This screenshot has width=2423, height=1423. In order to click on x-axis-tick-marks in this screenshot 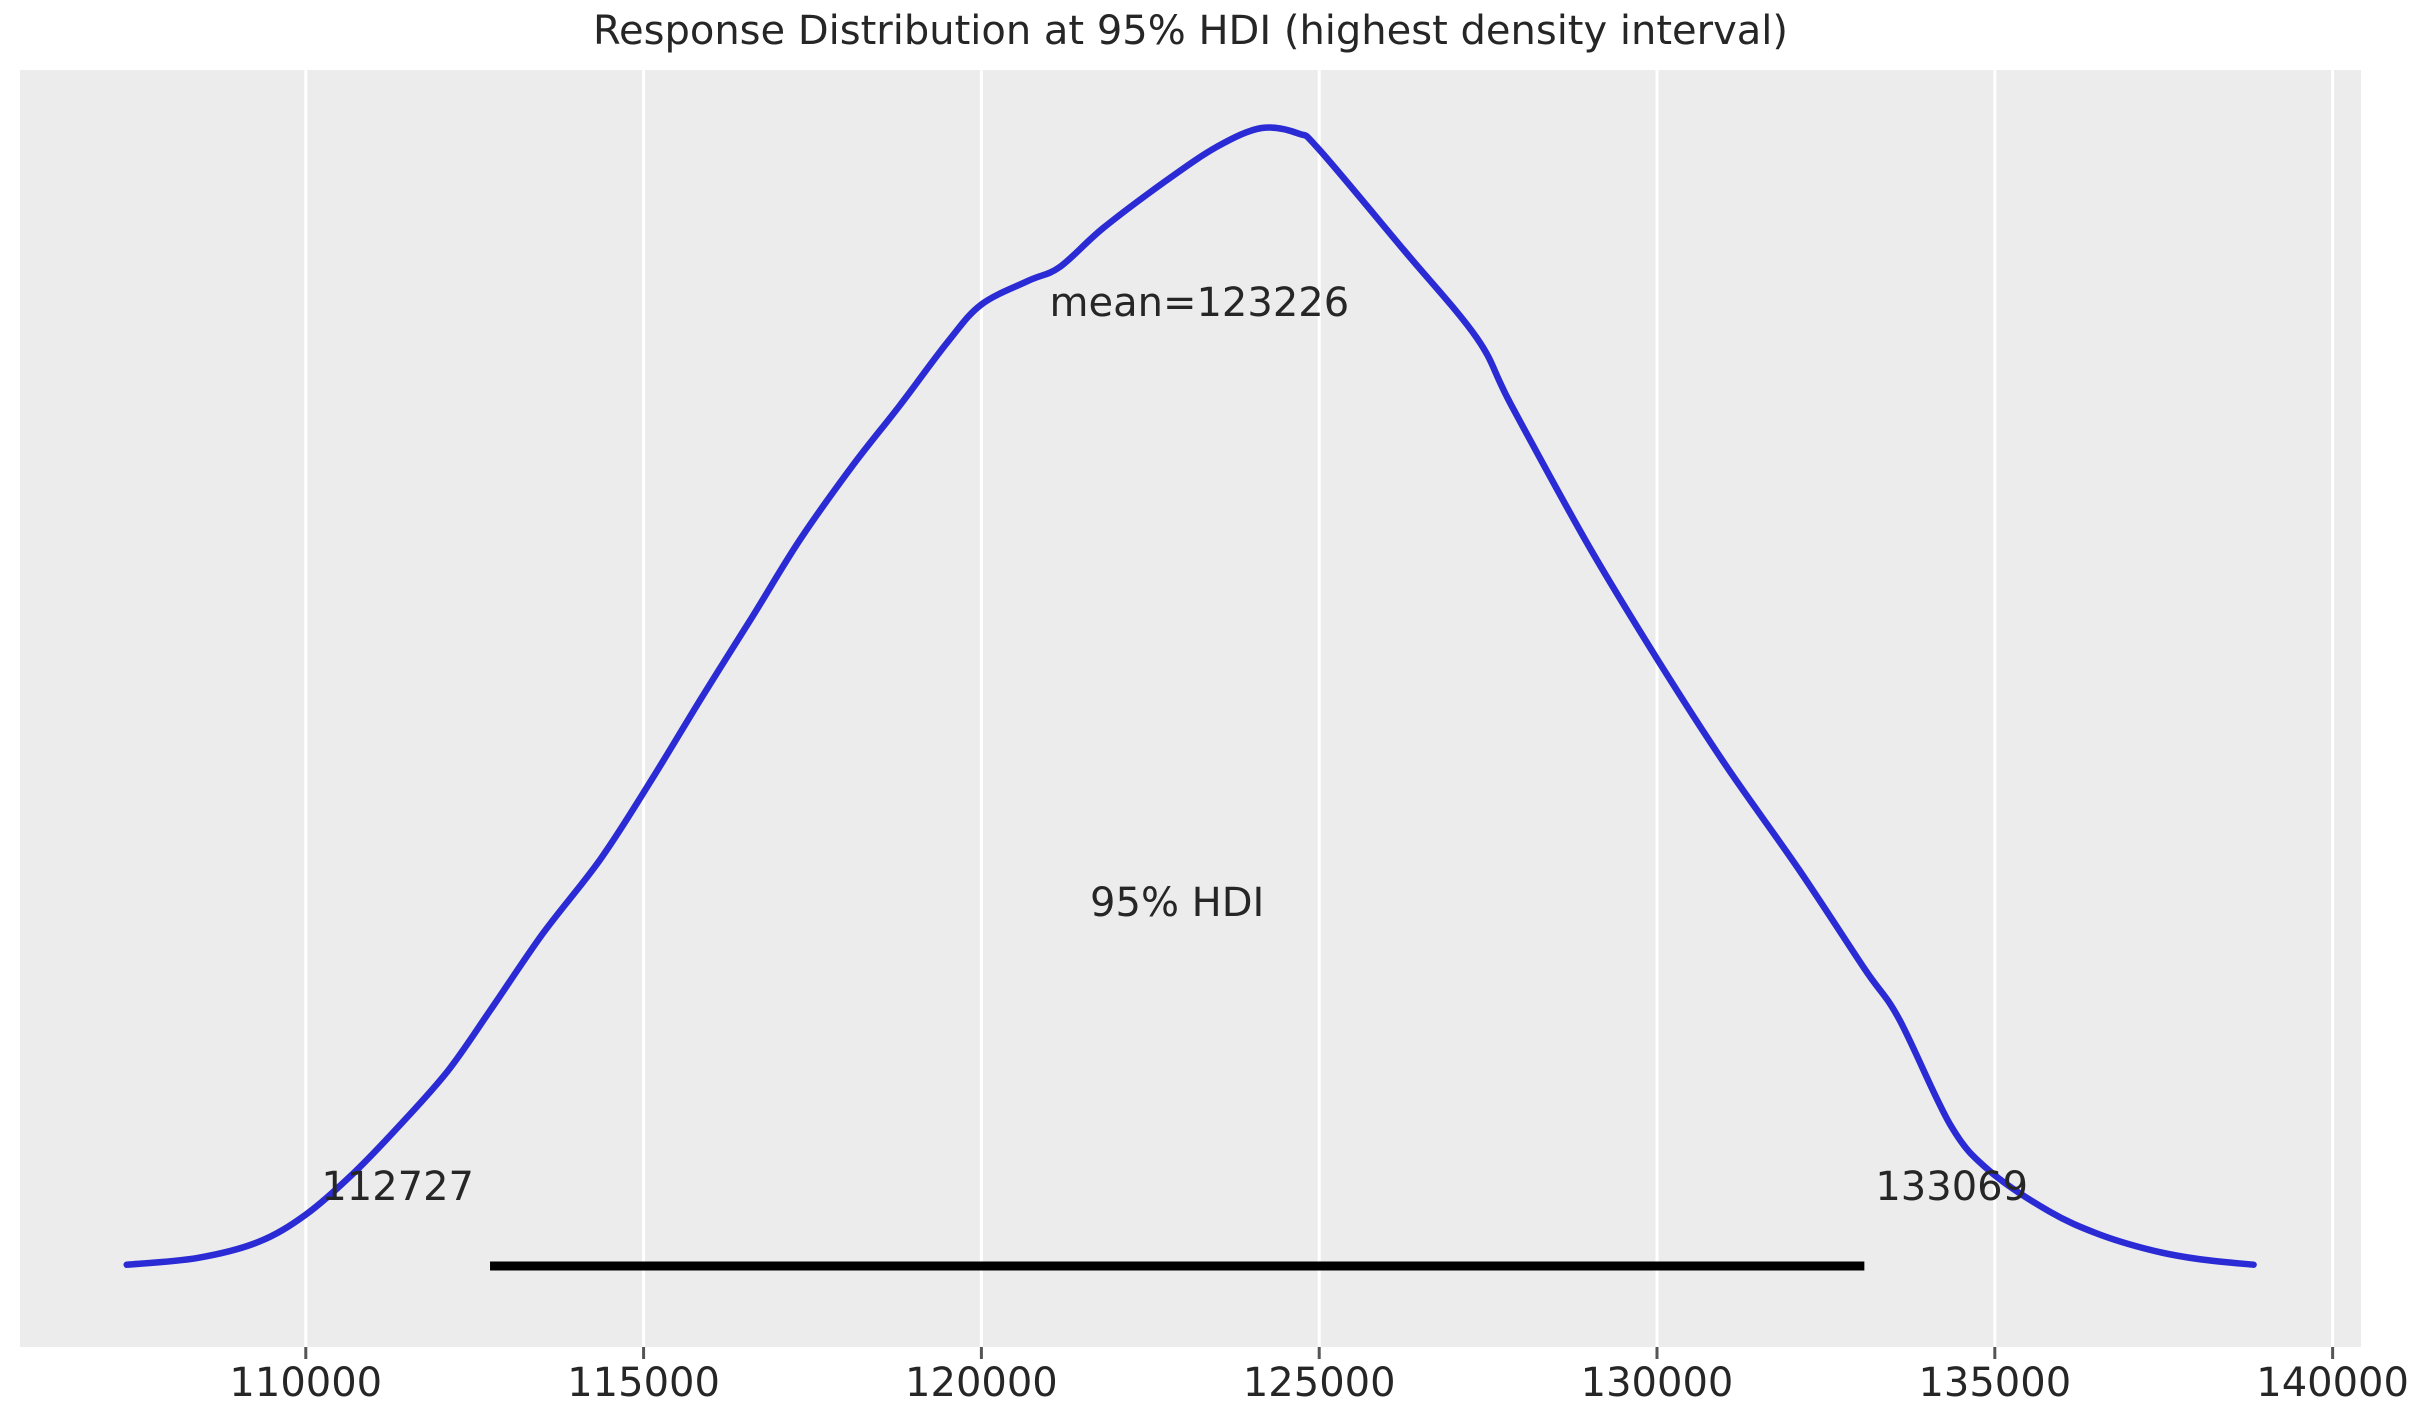, I will do `click(1319, 1353)`.